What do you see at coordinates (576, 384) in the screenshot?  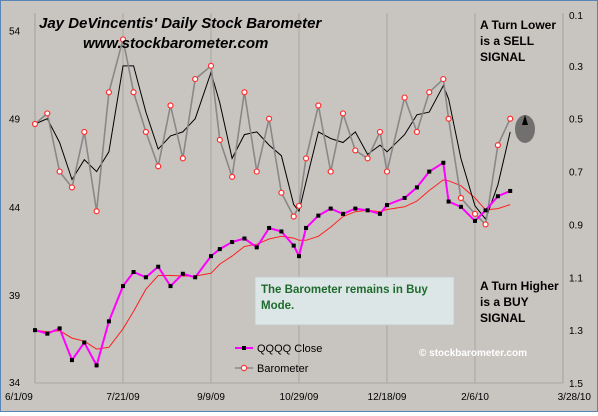 I see `y-right-tick-label: 1.5` at bounding box center [576, 384].